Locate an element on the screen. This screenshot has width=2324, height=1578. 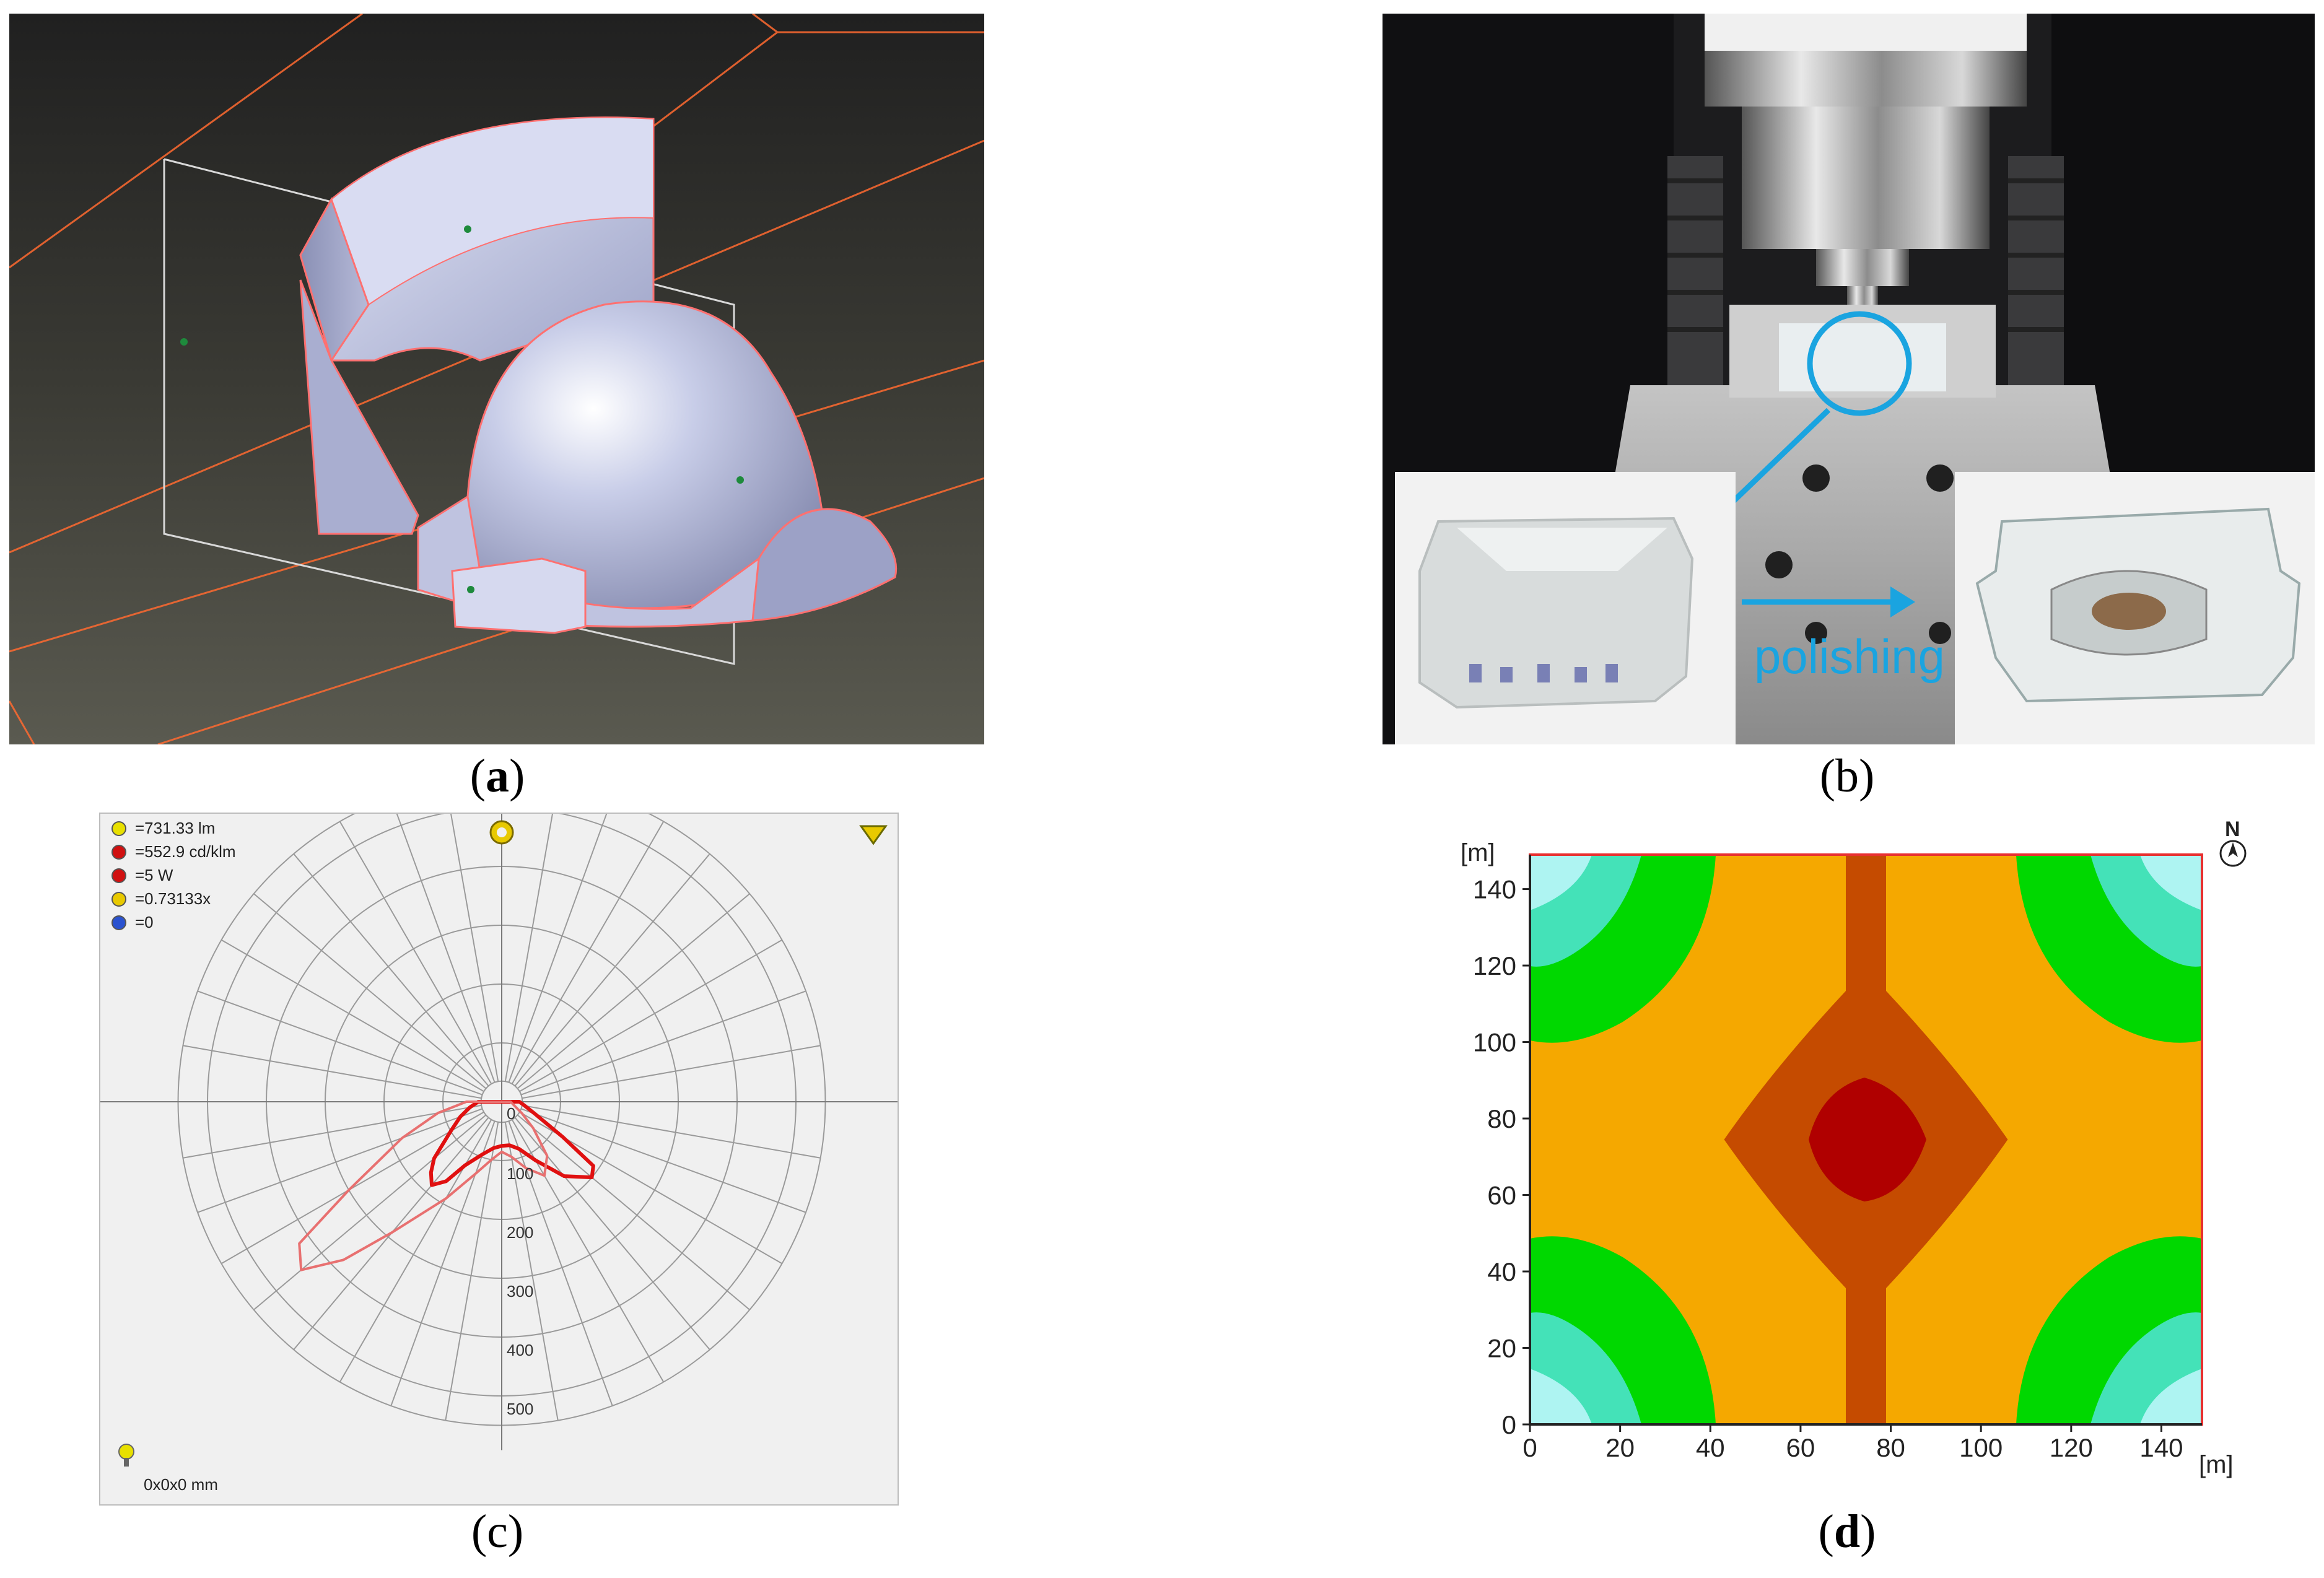
radial-tick-label: 400 is located at coordinates (520, 1350).